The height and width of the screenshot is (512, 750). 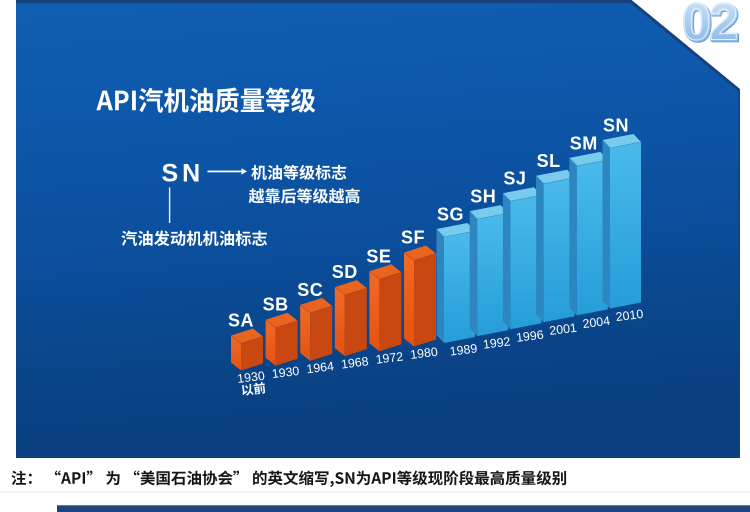 I want to click on svg-text: SH, so click(x=483, y=197).